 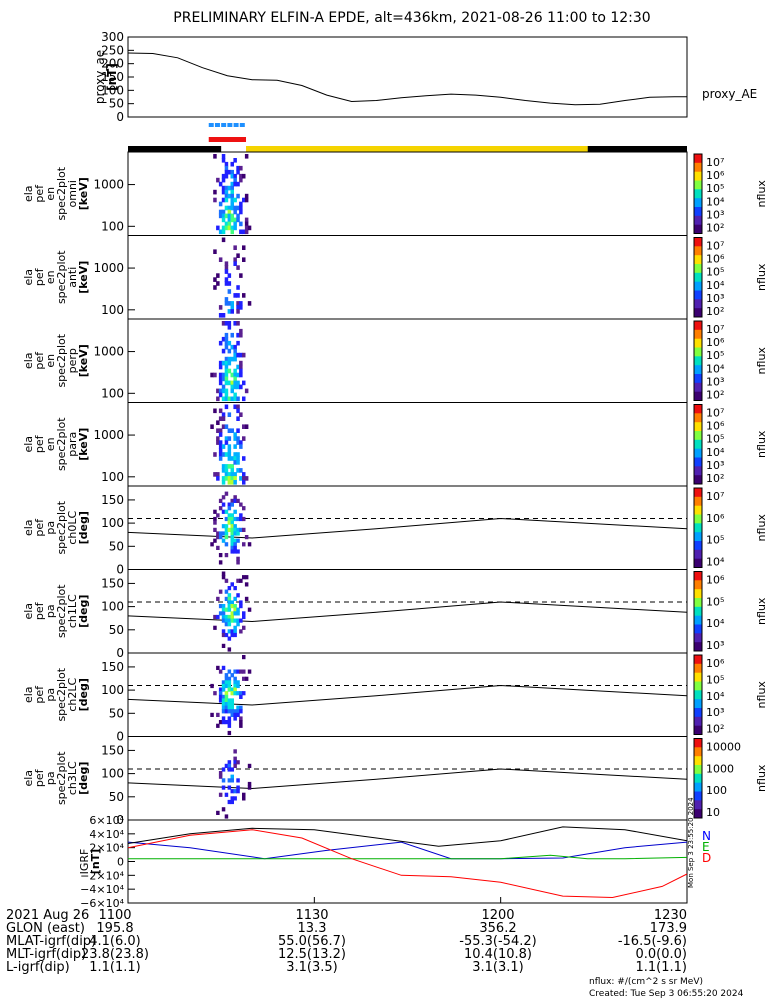 What do you see at coordinates (698, 277) in the screenshot?
I see `colorbar-frame` at bounding box center [698, 277].